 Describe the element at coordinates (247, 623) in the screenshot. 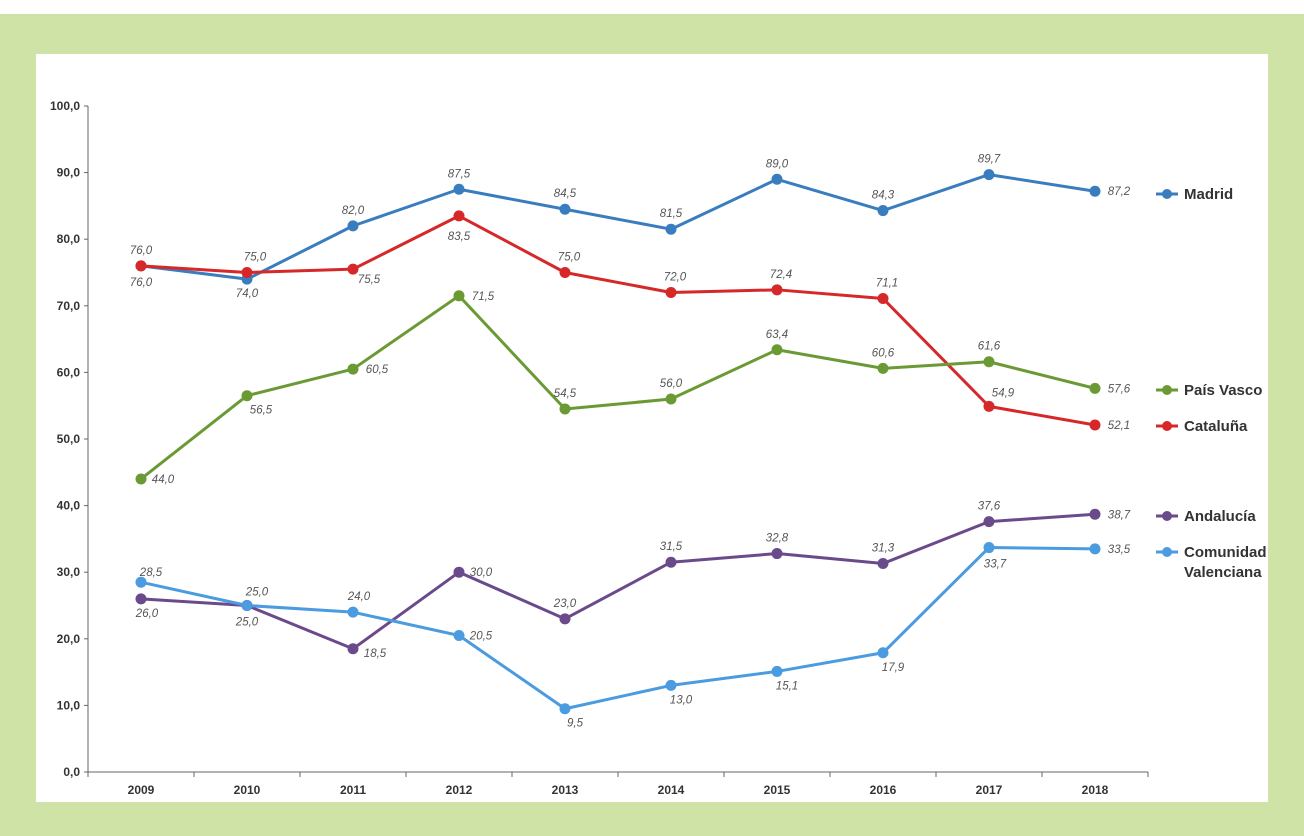

I see `data-label-andalucia: 25,0` at that location.